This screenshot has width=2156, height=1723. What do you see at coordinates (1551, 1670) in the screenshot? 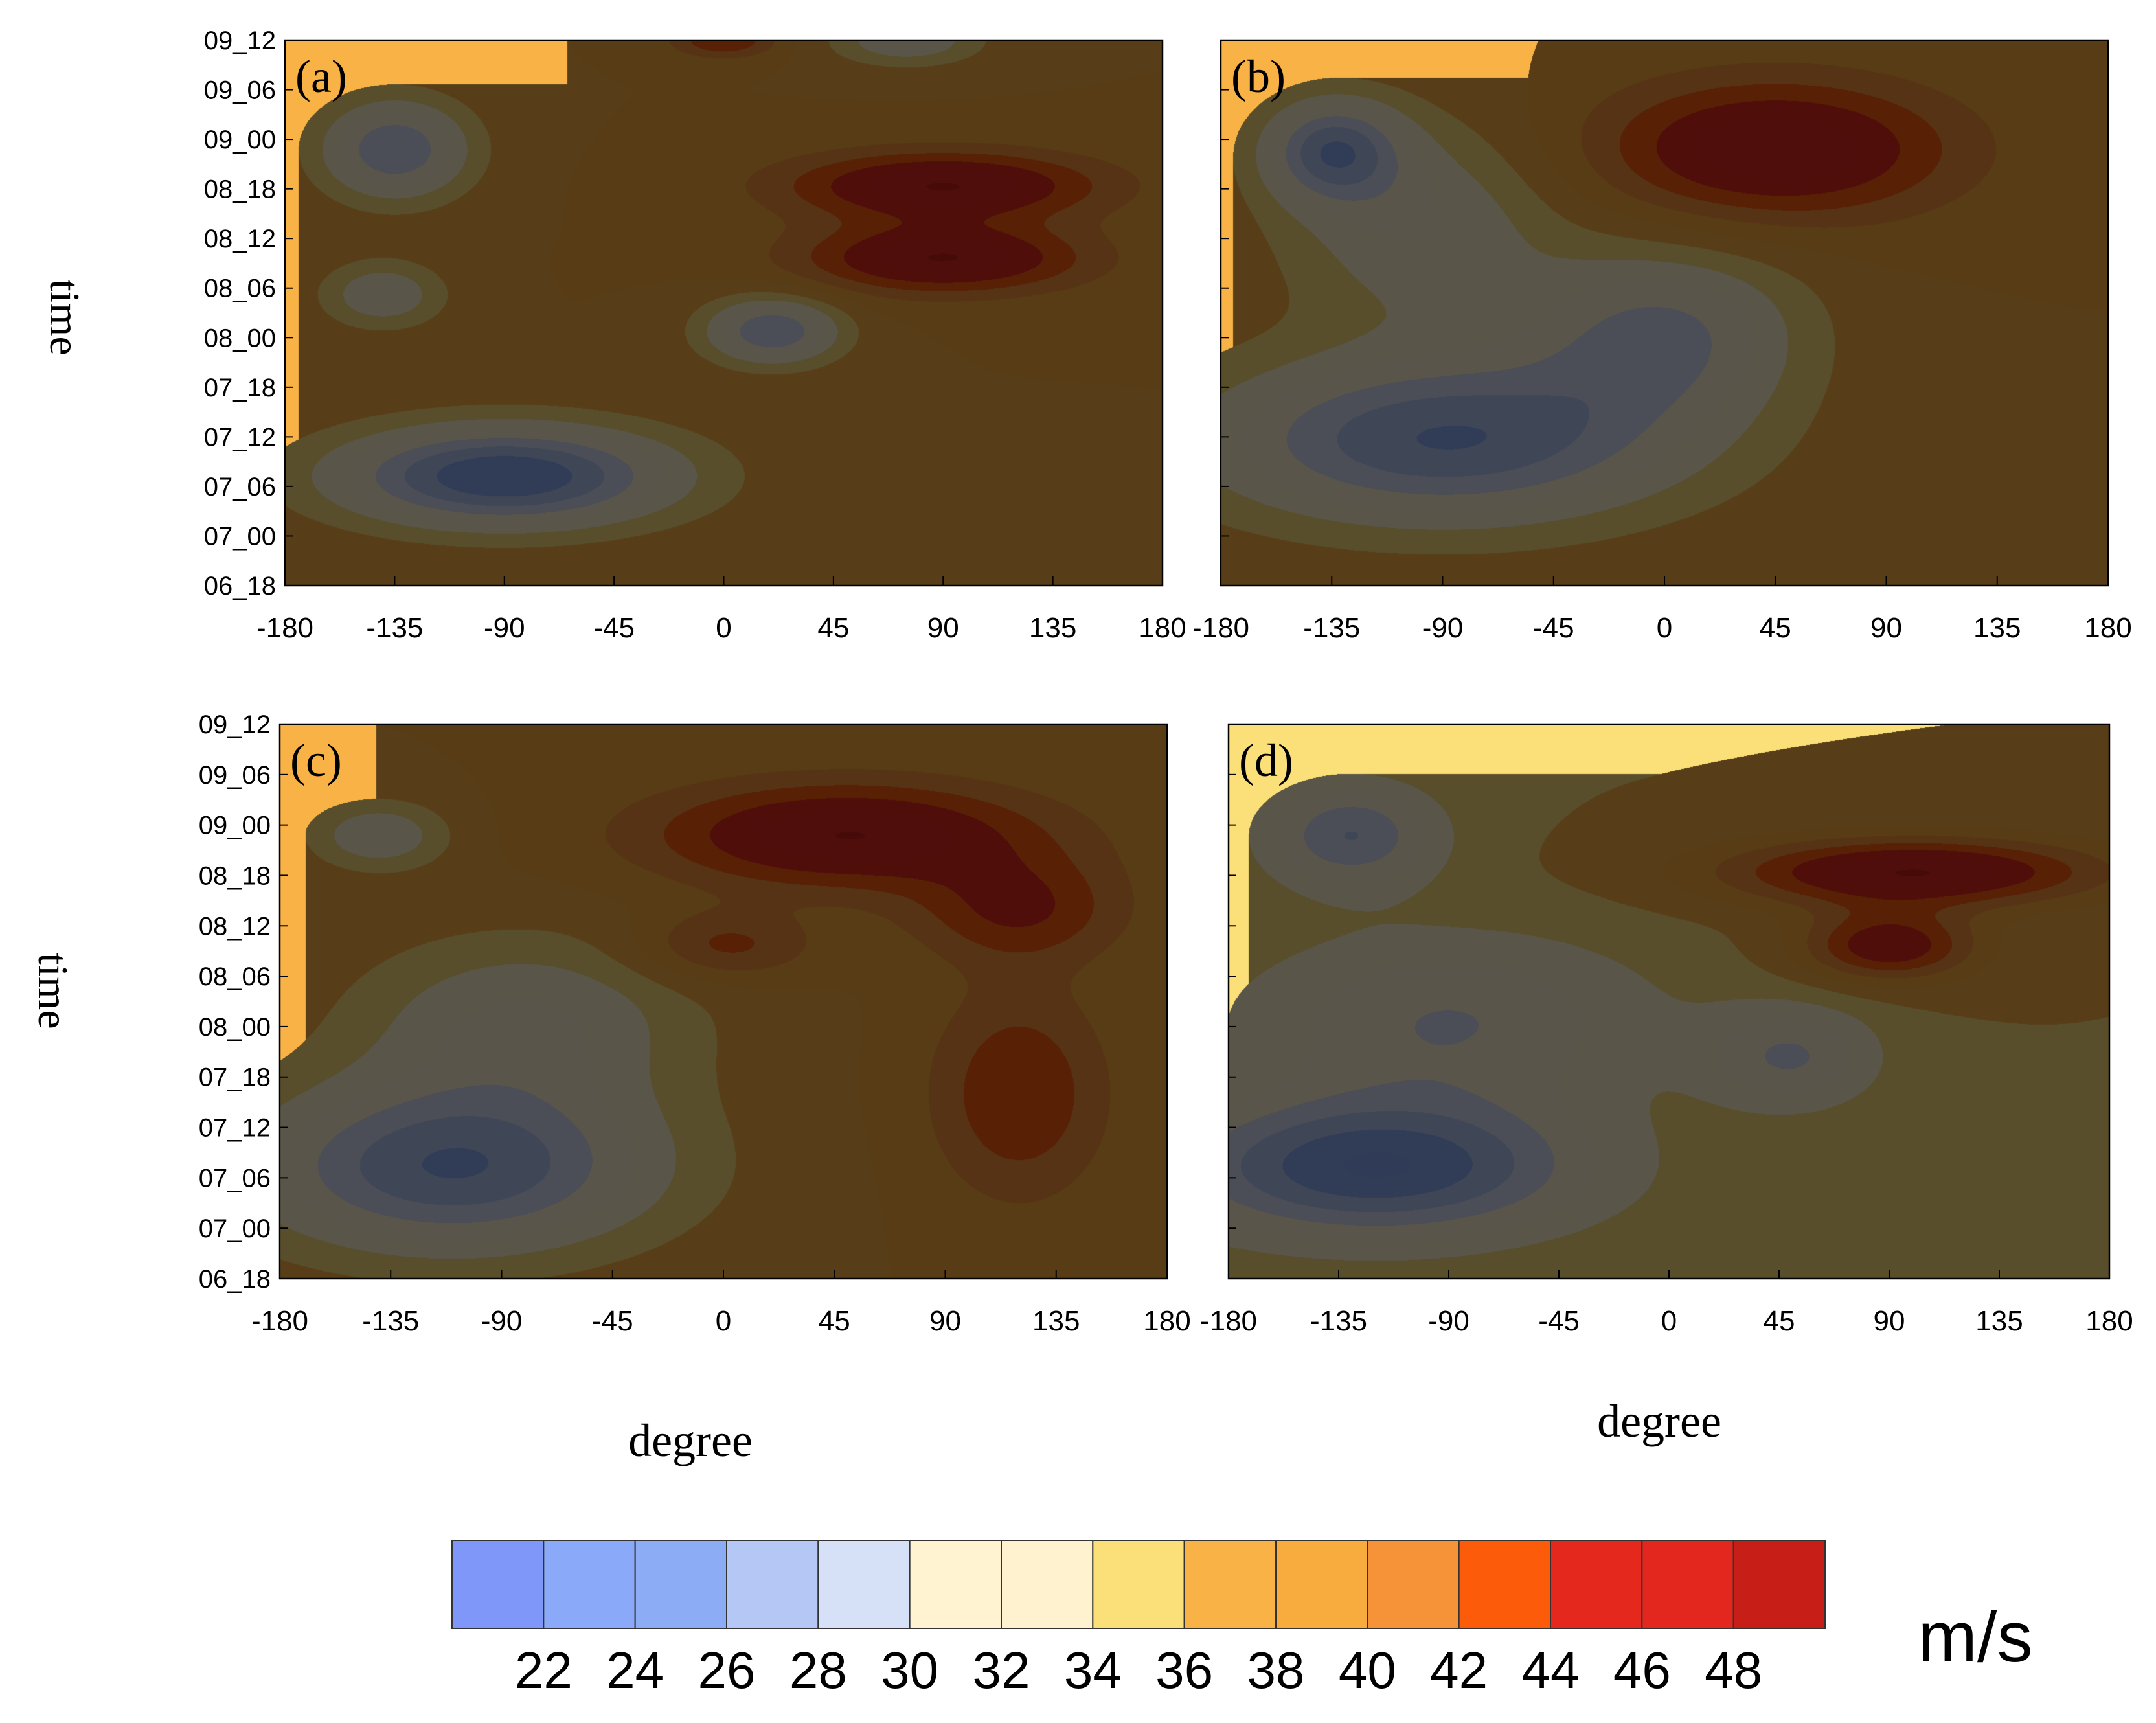
I see `colorbar-tick-label: 44` at bounding box center [1551, 1670].